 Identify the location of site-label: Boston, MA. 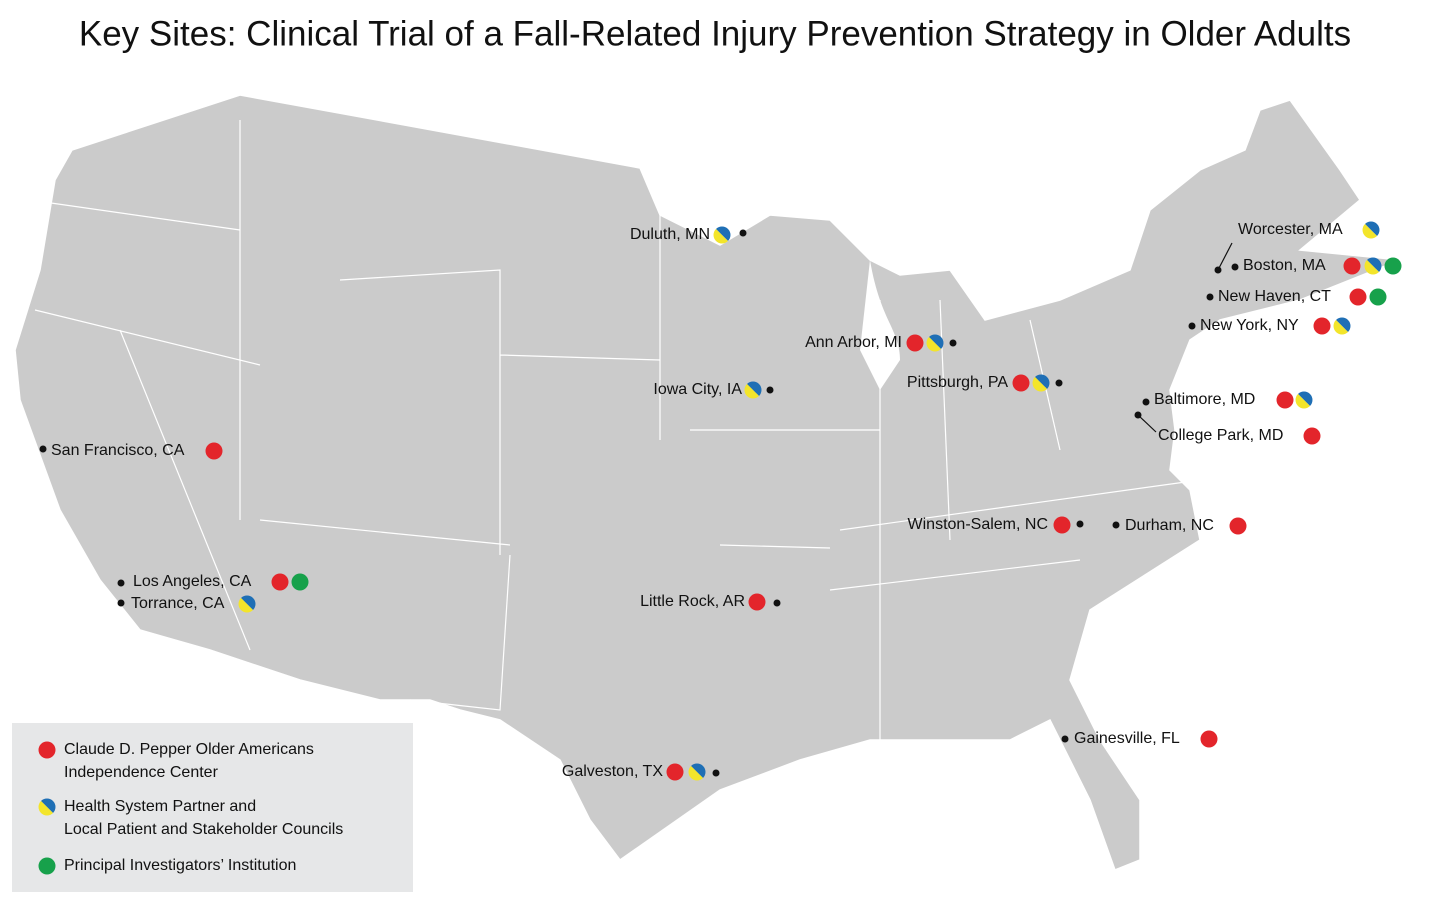
(1284, 265).